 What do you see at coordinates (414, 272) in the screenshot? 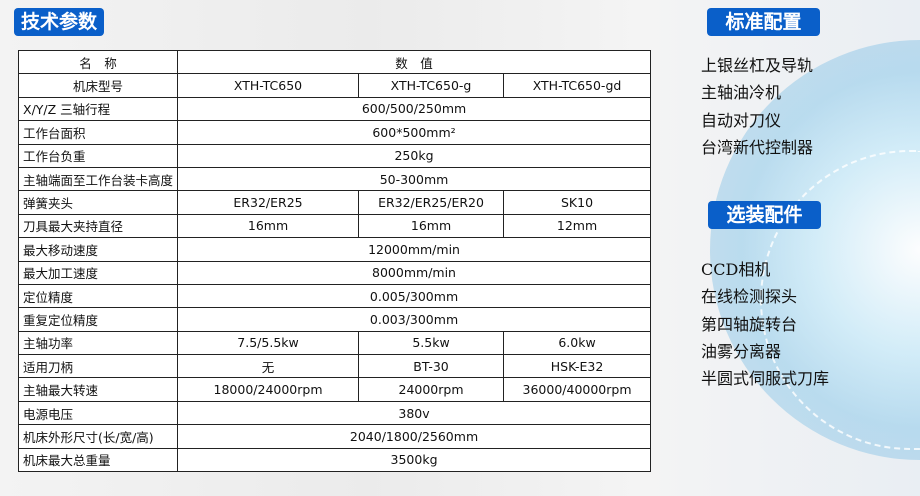
I see `row-value: 8000mm/min` at bounding box center [414, 272].